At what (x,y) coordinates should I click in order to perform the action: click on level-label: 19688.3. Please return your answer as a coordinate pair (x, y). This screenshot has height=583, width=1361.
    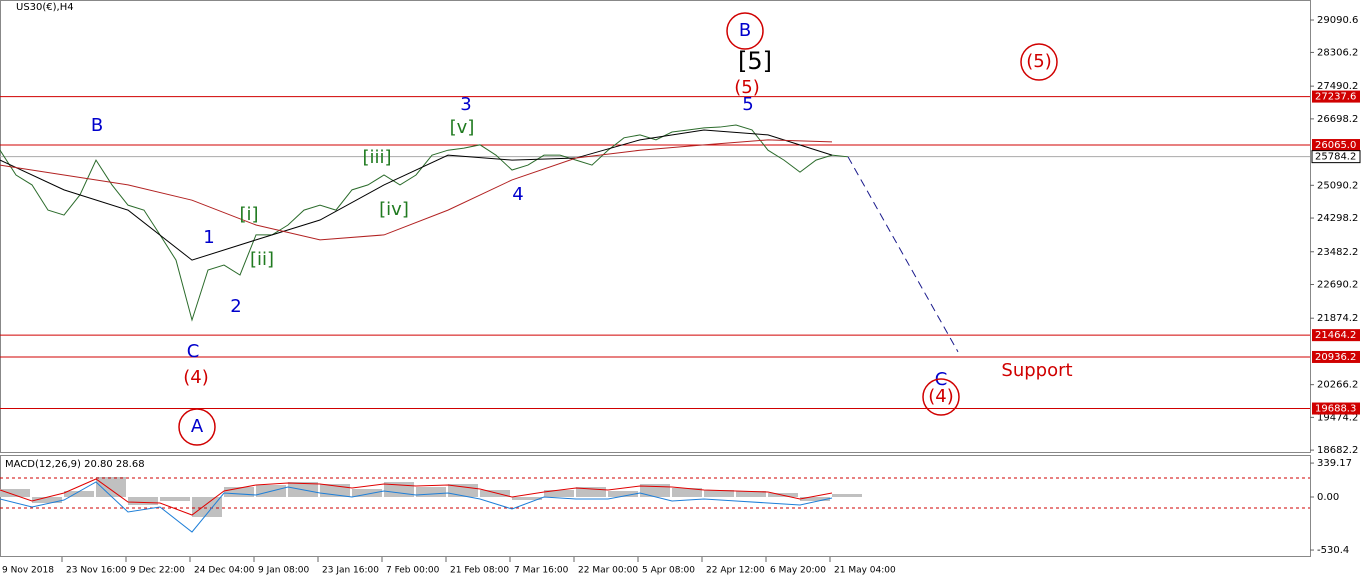
    Looking at the image, I should click on (1335, 409).